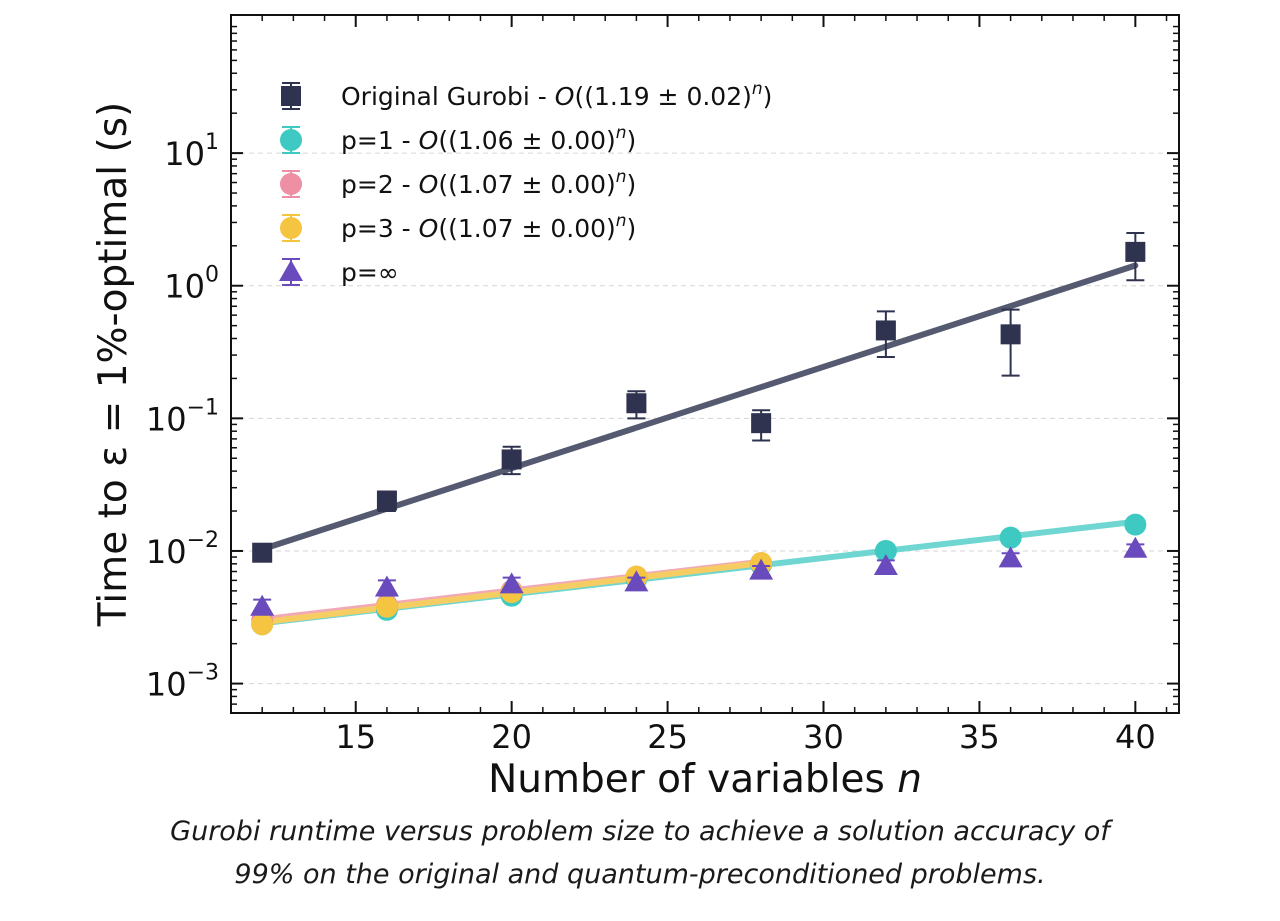 This screenshot has height=921, width=1280. I want to click on x-tick-label: 40, so click(1135, 737).